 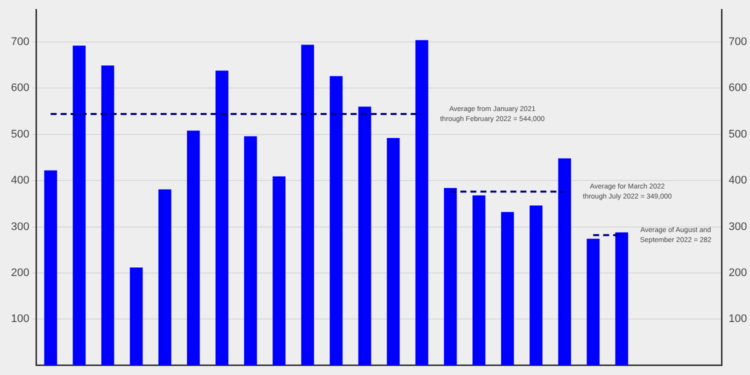 I want to click on y2-tick-label: 600, so click(x=738, y=88).